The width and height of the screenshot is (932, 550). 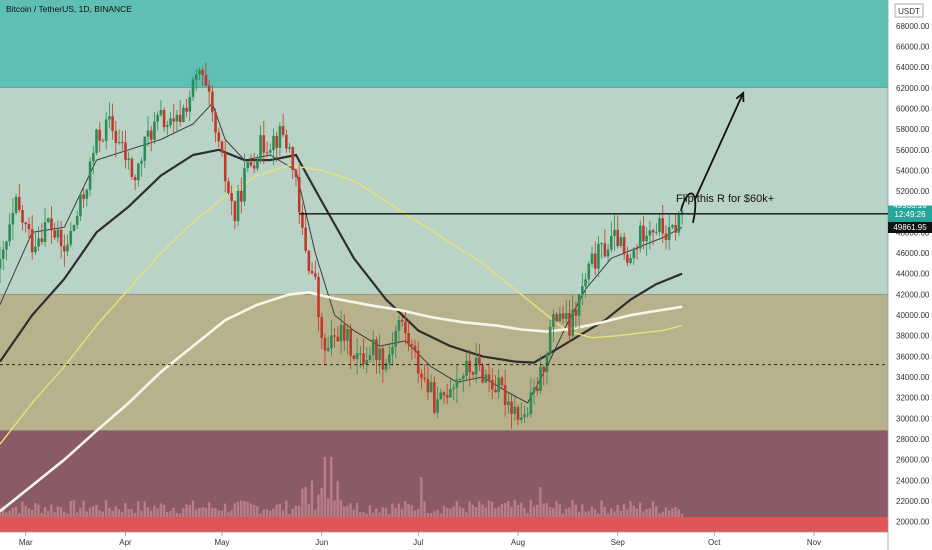 I want to click on price-axis-bg, so click(x=910, y=275).